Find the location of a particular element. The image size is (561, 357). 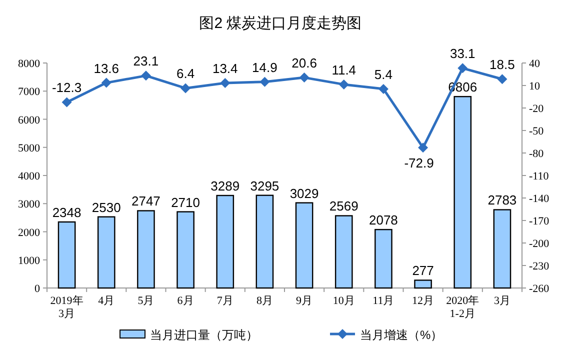

x-tick-label: 9月 is located at coordinates (304, 301).